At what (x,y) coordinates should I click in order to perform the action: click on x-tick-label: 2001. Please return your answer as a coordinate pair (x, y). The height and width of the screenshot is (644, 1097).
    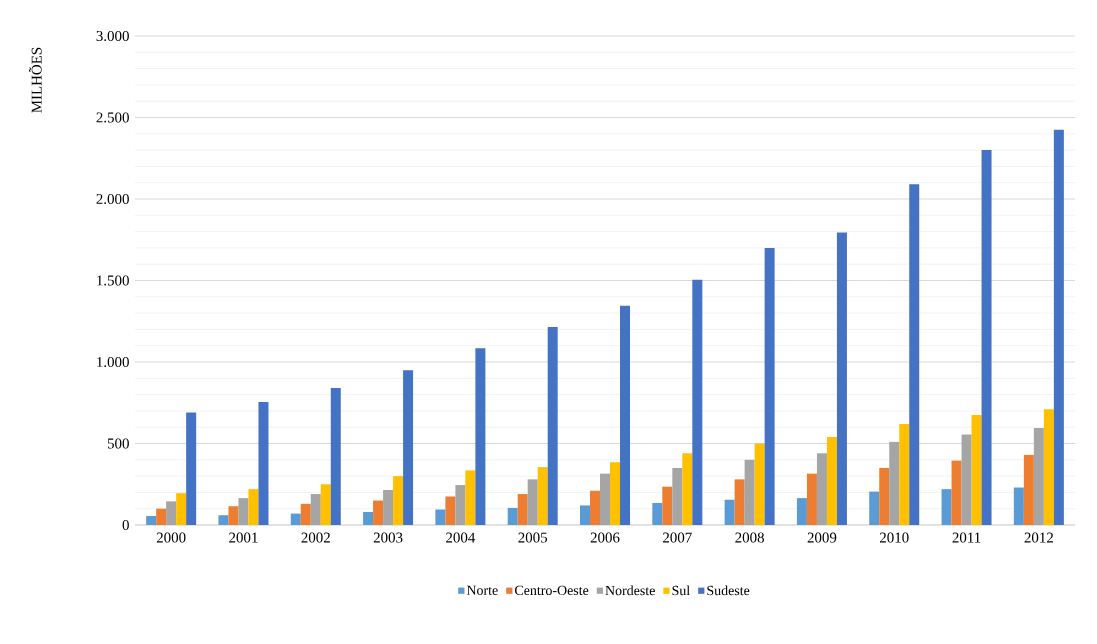
    Looking at the image, I should click on (243, 537).